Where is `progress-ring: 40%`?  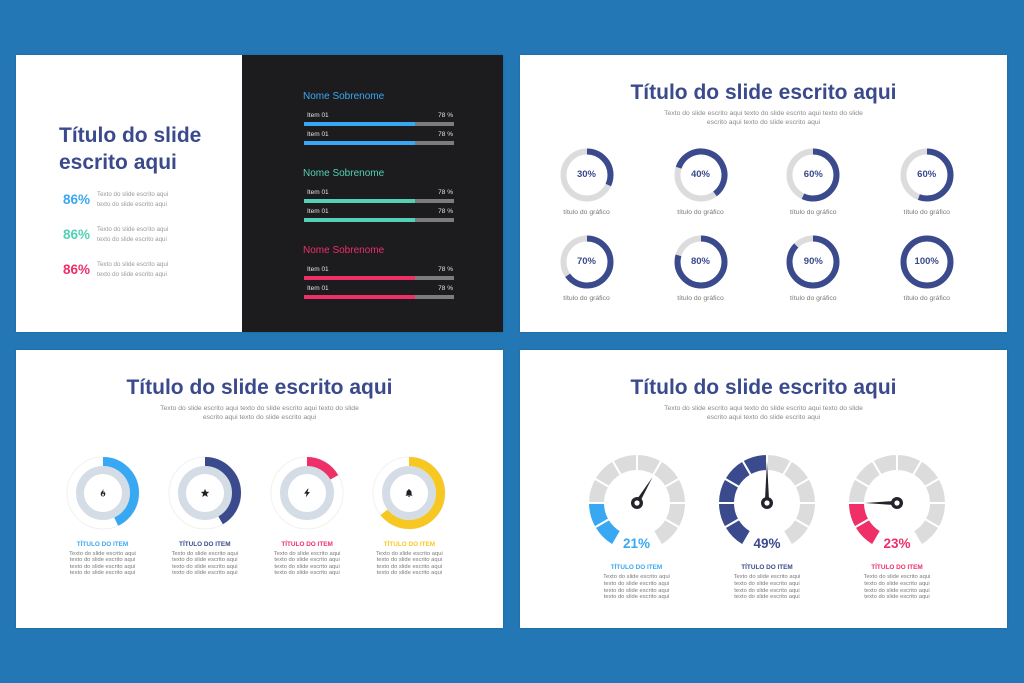 progress-ring: 40% is located at coordinates (701, 175).